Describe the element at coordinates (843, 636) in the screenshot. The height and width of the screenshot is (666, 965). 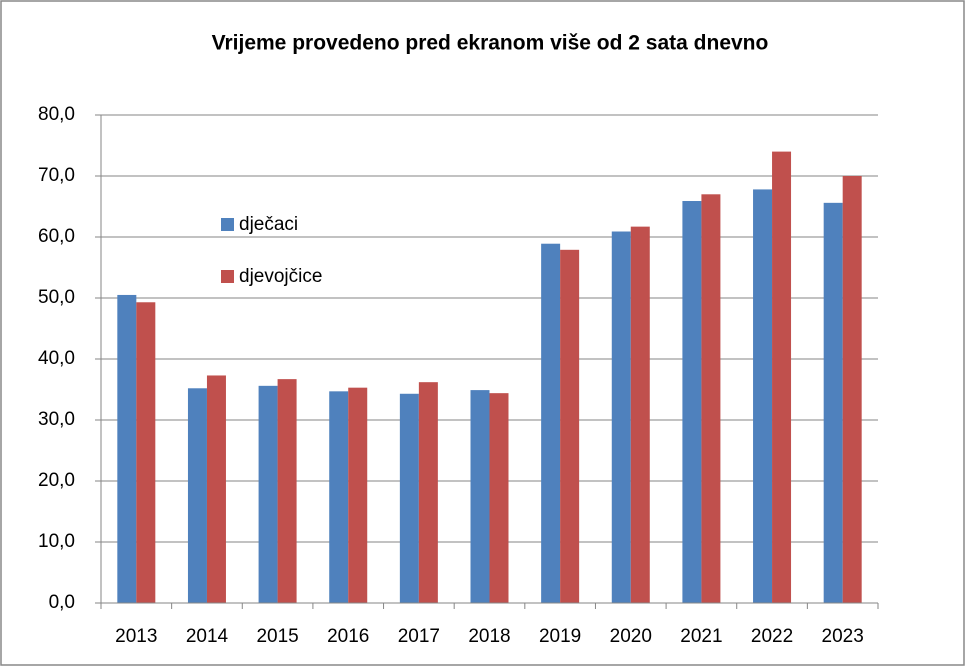
I see `x-tick-label: 2023` at that location.